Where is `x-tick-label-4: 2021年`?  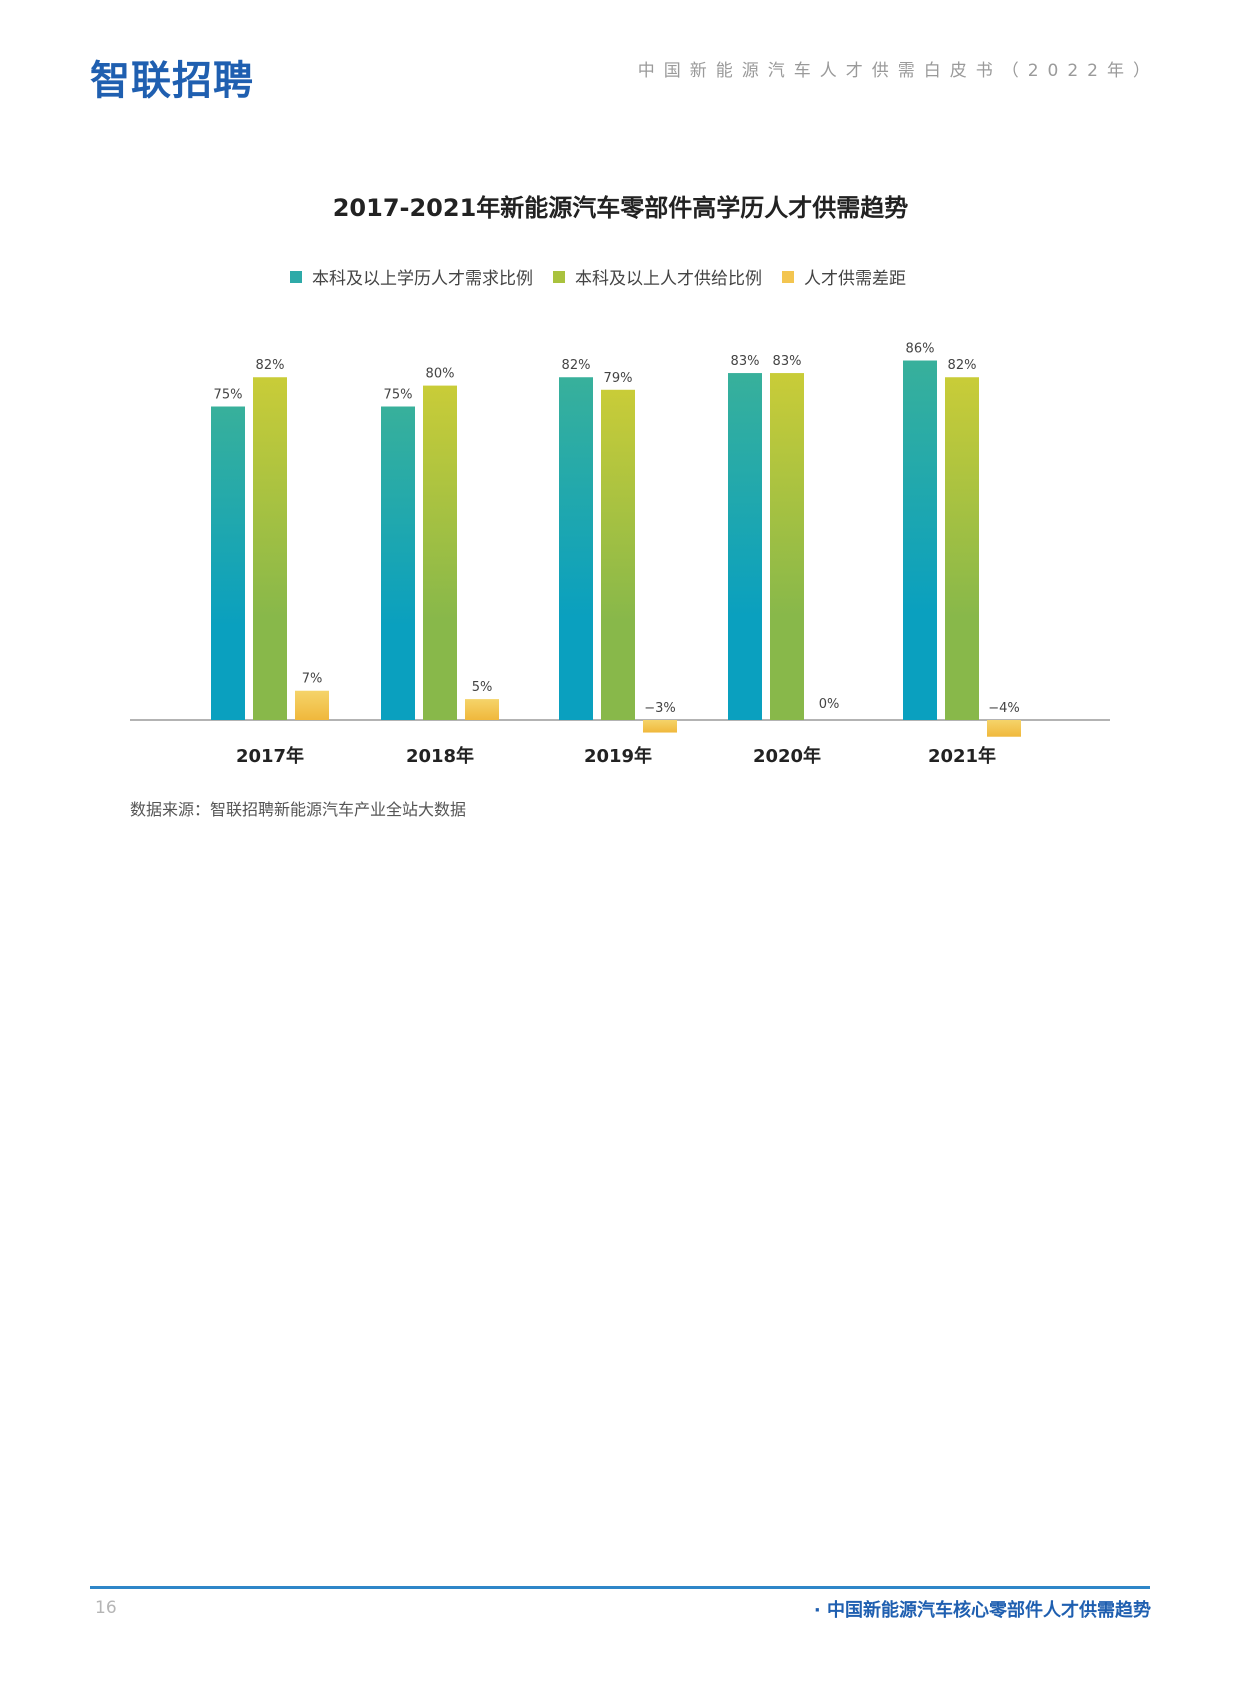 x-tick-label-4: 2021年 is located at coordinates (962, 756).